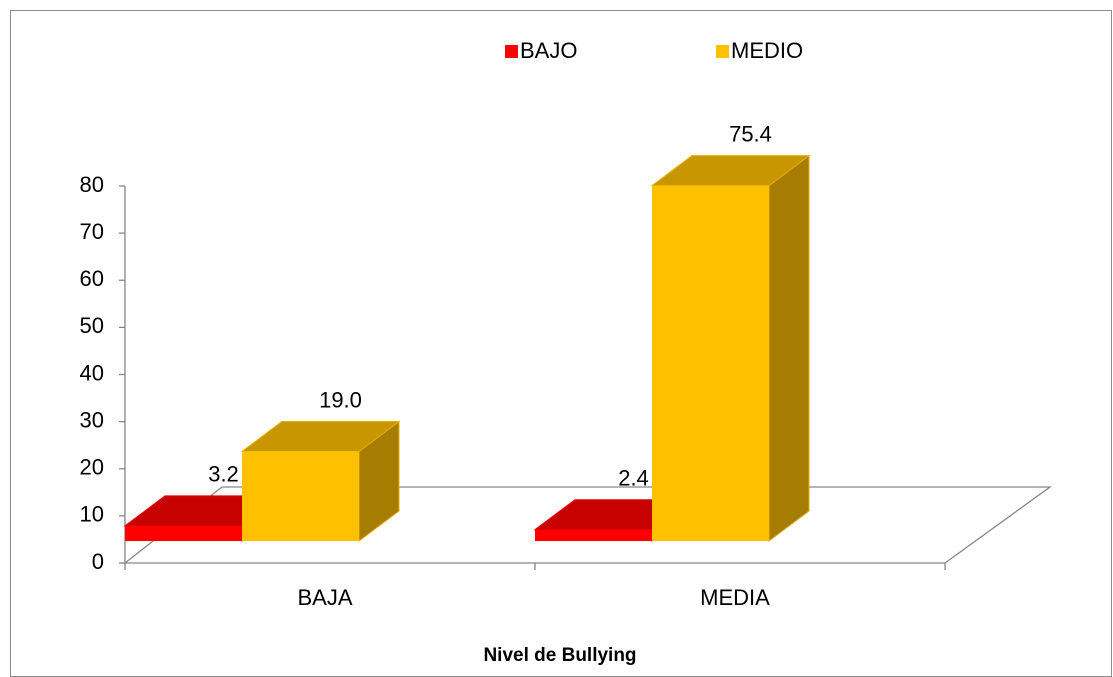 This screenshot has width=1113, height=677. Describe the element at coordinates (223, 474) in the screenshot. I see `data-label: 3.2` at that location.